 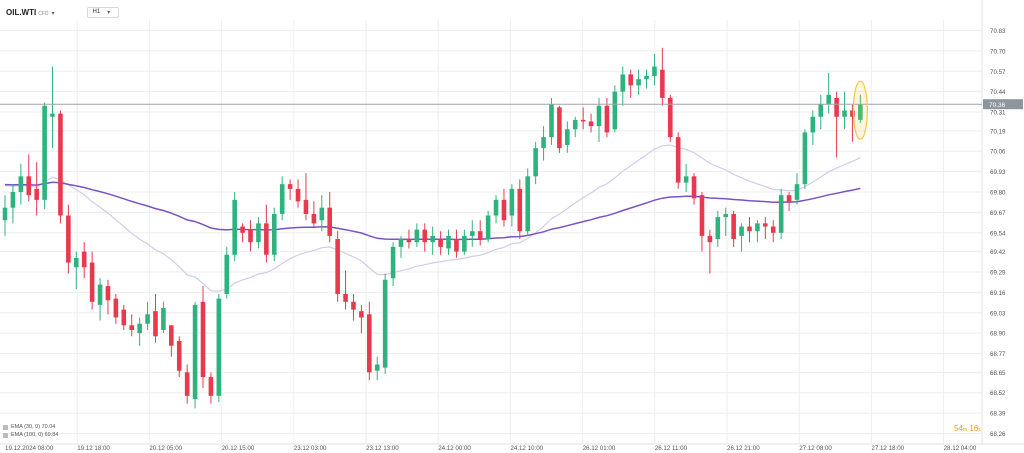 I want to click on y-tick-label: 69.03, so click(x=998, y=313).